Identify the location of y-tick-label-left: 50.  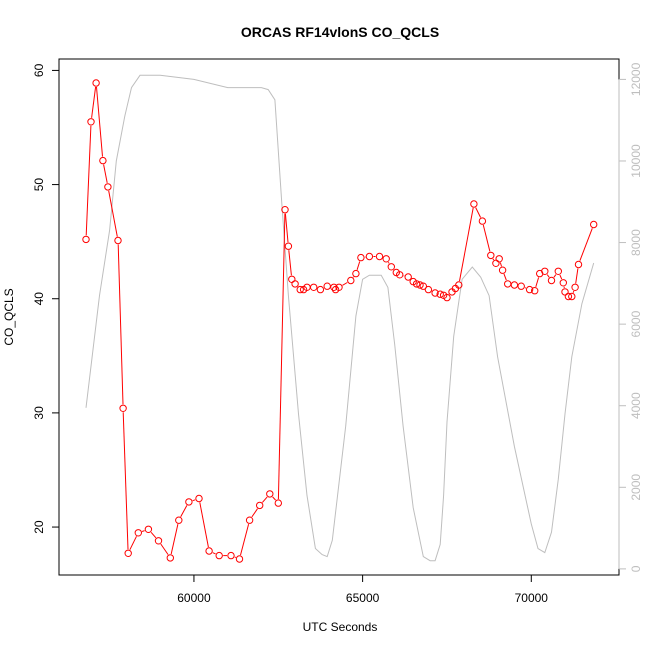
(39, 185).